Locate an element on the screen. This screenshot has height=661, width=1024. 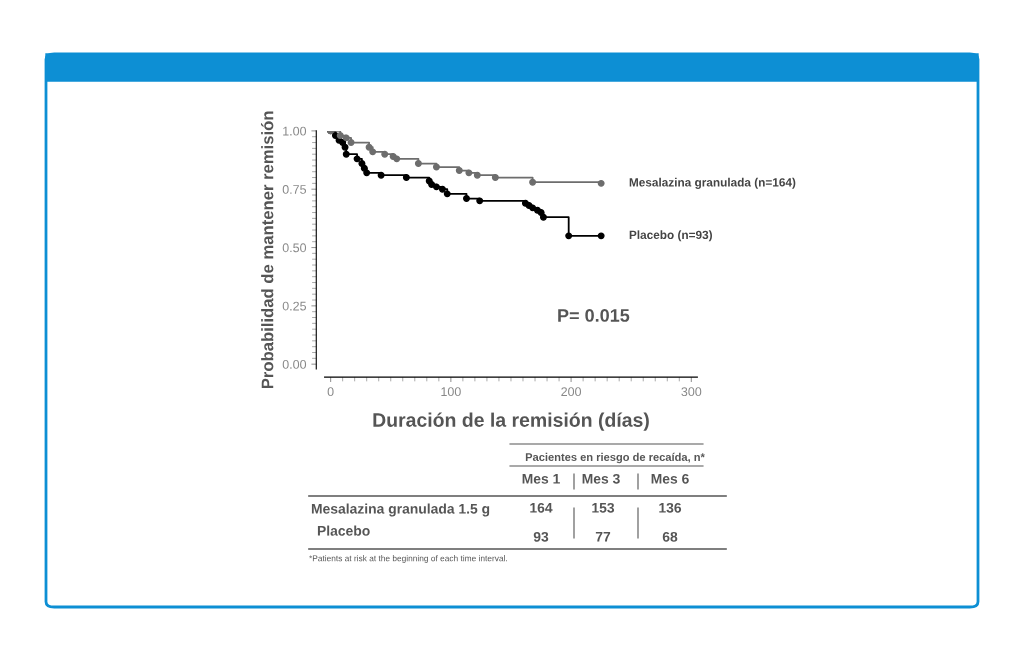
y-tick-label: 0.25 is located at coordinates (294, 306).